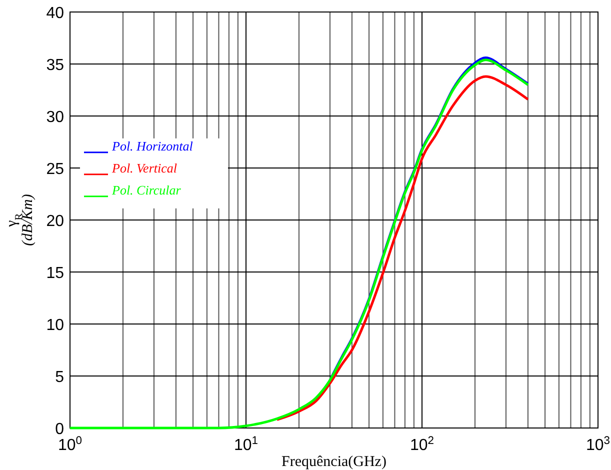 The width and height of the screenshot is (611, 470). What do you see at coordinates (59, 429) in the screenshot?
I see `y-tick-label: 0` at bounding box center [59, 429].